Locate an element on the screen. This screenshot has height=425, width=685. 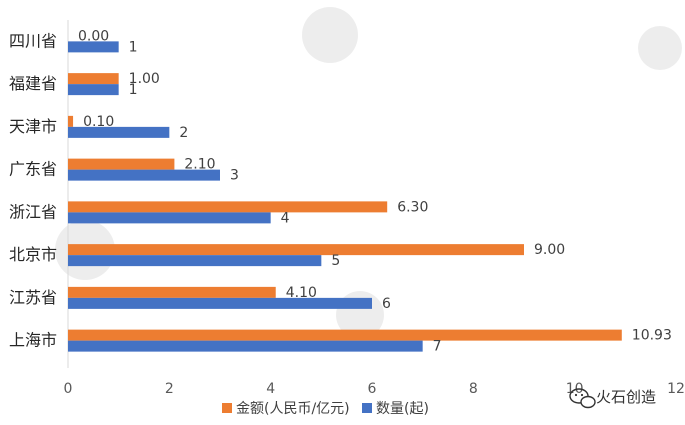
legend-label: 金额(人民币/亿元) is located at coordinates (293, 409).